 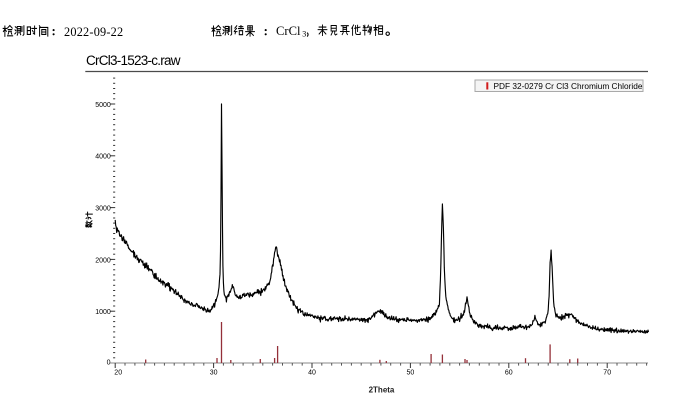 What do you see at coordinates (103, 260) in the screenshot?
I see `svg-text: 2000` at bounding box center [103, 260].